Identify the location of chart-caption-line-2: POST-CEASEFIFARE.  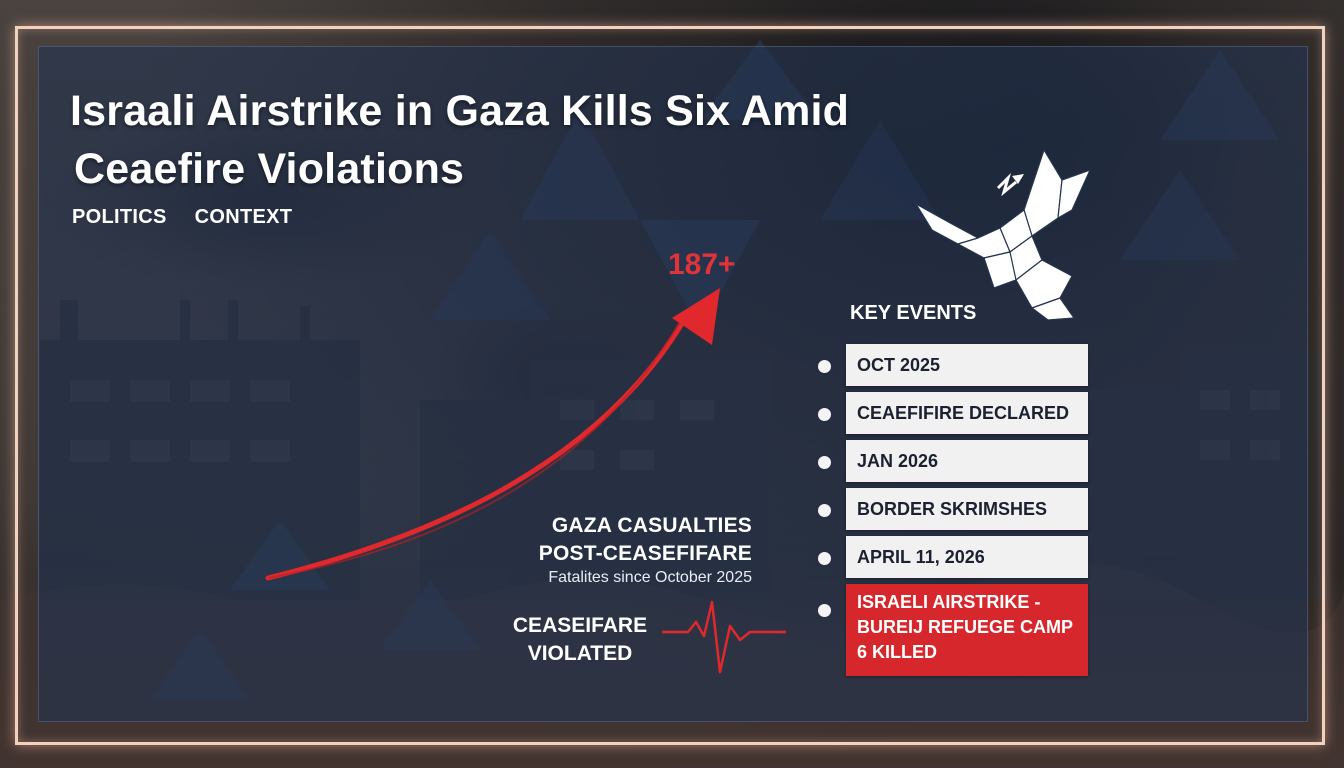
(645, 553).